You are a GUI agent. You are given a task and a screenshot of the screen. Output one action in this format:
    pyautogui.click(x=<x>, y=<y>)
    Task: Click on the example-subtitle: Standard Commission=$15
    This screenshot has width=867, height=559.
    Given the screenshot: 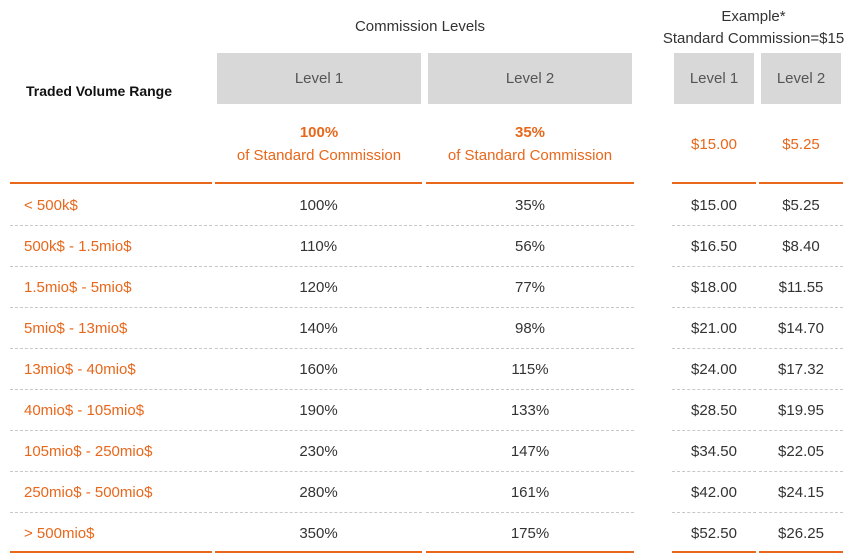 What is the action you would take?
    pyautogui.click(x=753, y=38)
    